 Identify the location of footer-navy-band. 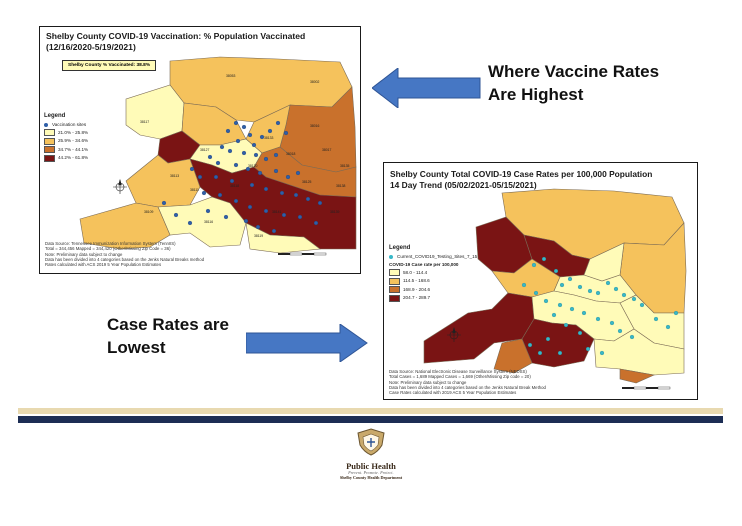
(370, 419).